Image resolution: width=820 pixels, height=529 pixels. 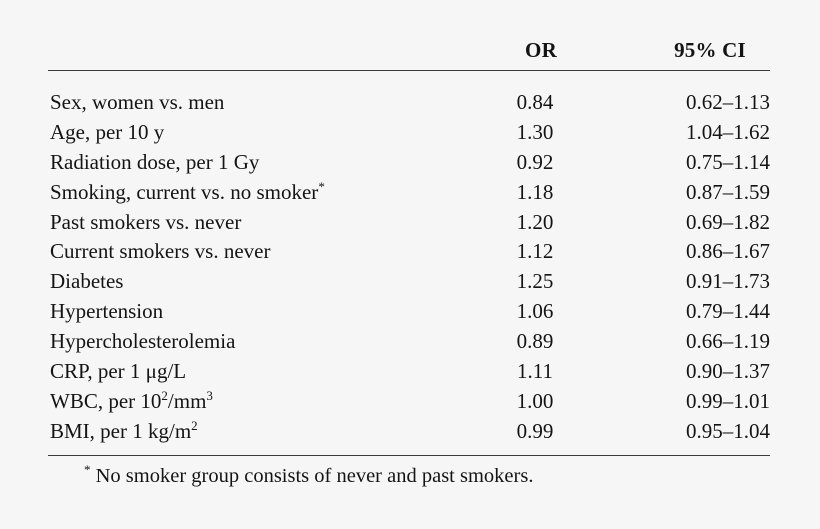 I want to click on row-label: Past smokers vs. never, so click(x=146, y=221).